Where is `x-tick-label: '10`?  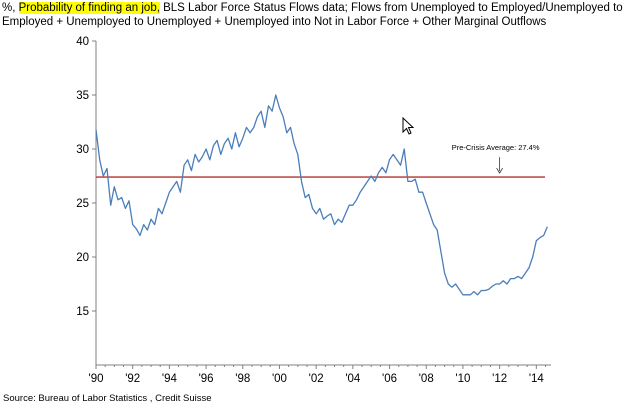 x-tick-label: '10 is located at coordinates (462, 379).